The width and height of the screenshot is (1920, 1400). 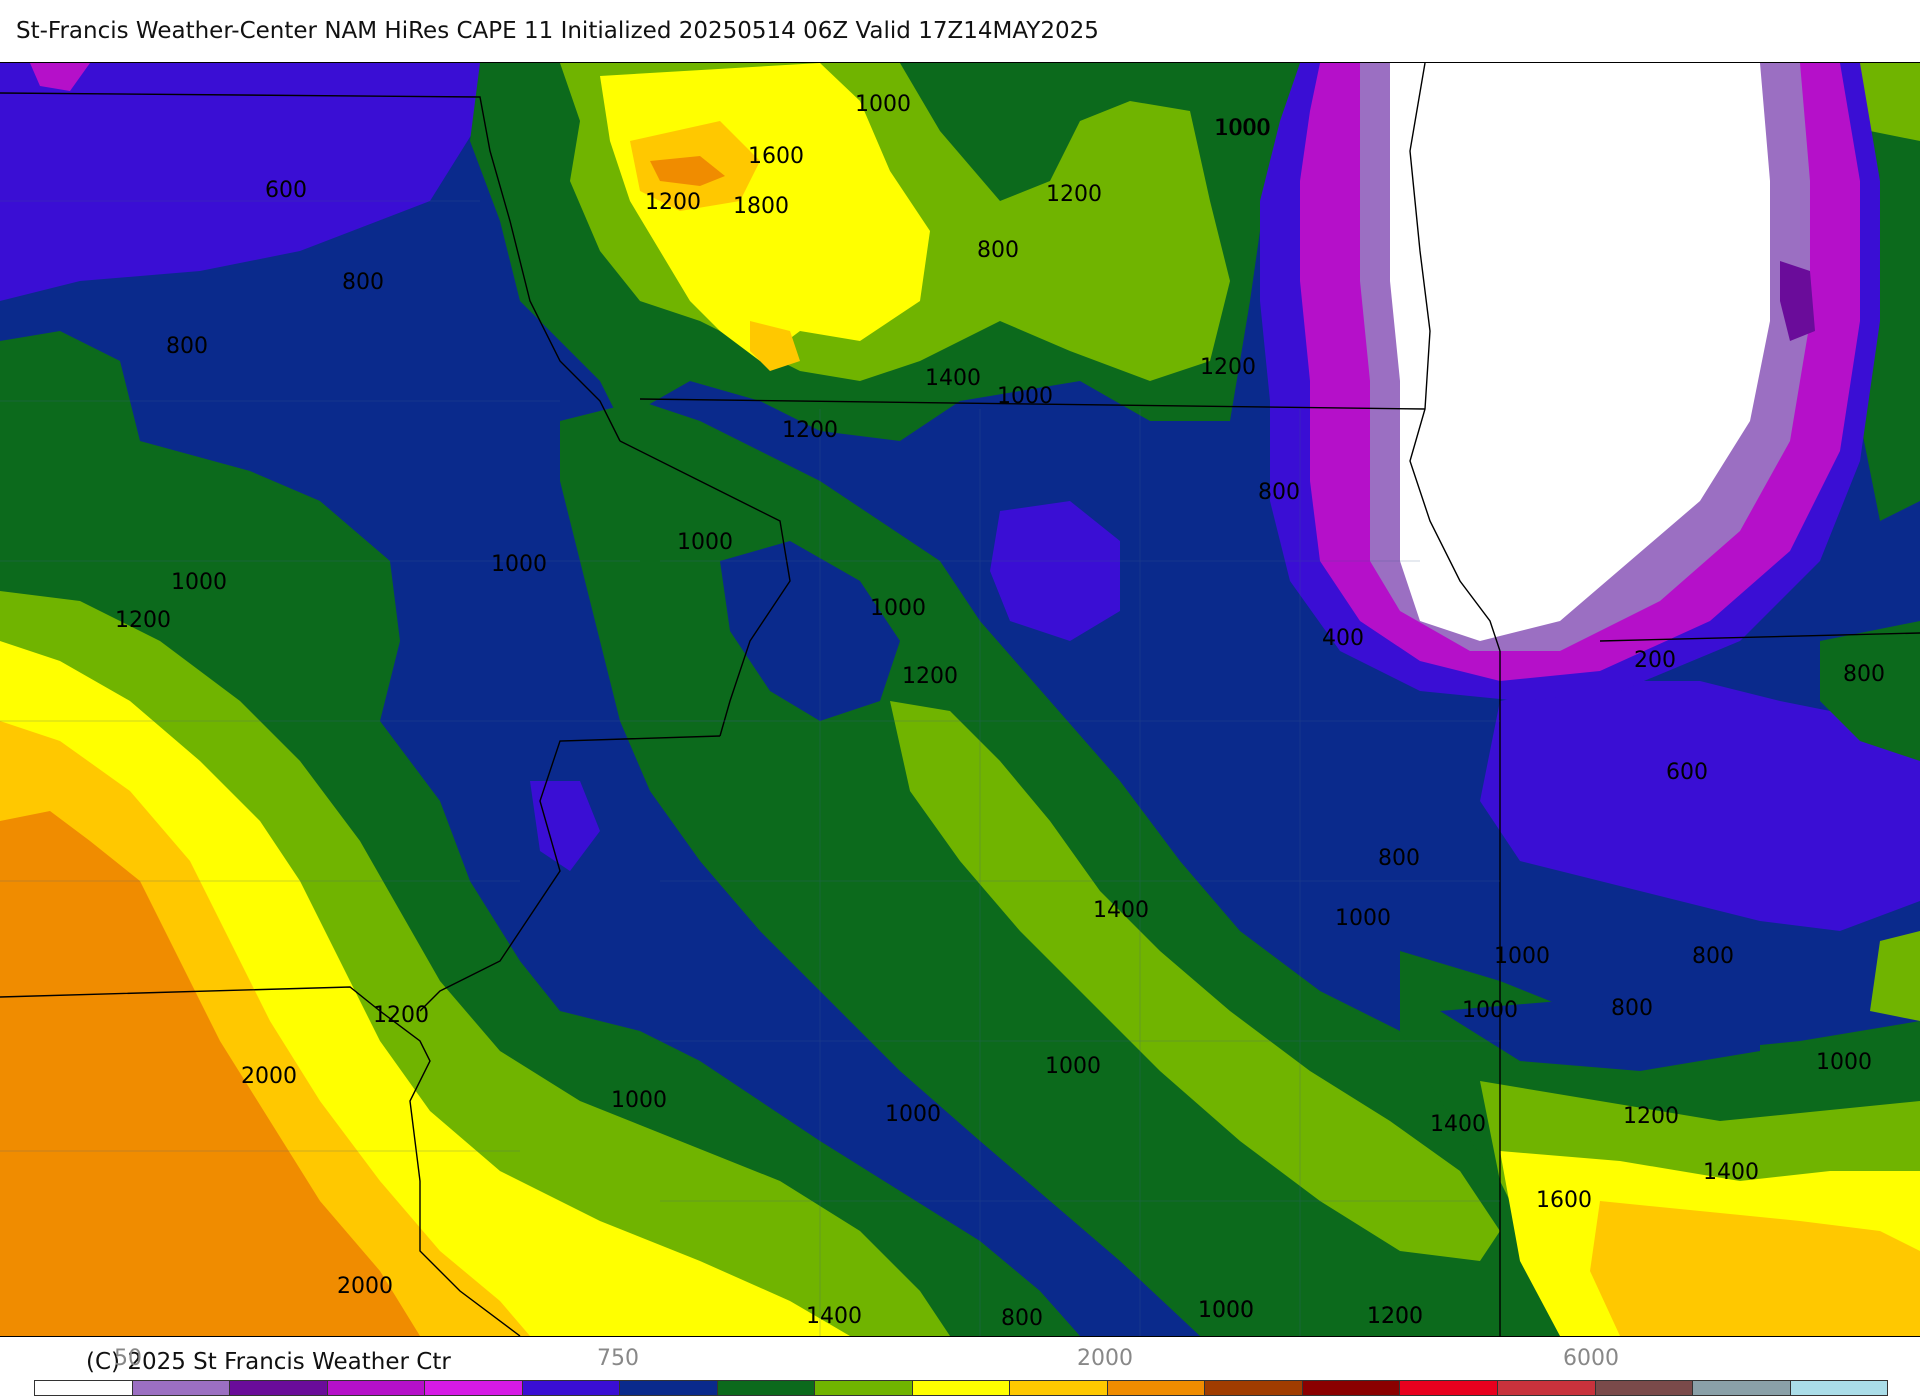 What do you see at coordinates (60, 77) in the screenshot?
I see `region-nw-magenta` at bounding box center [60, 77].